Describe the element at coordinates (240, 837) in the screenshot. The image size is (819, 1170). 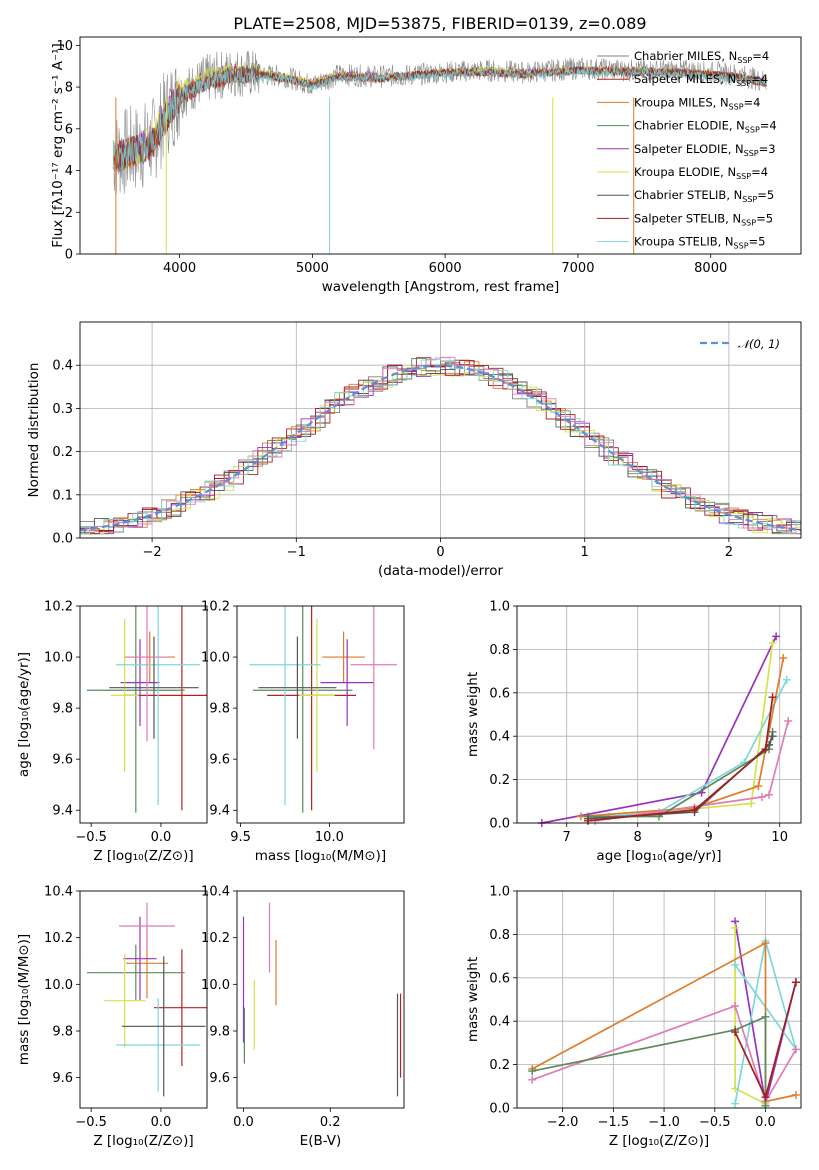
I see `x-tick-label: 9.5` at that location.